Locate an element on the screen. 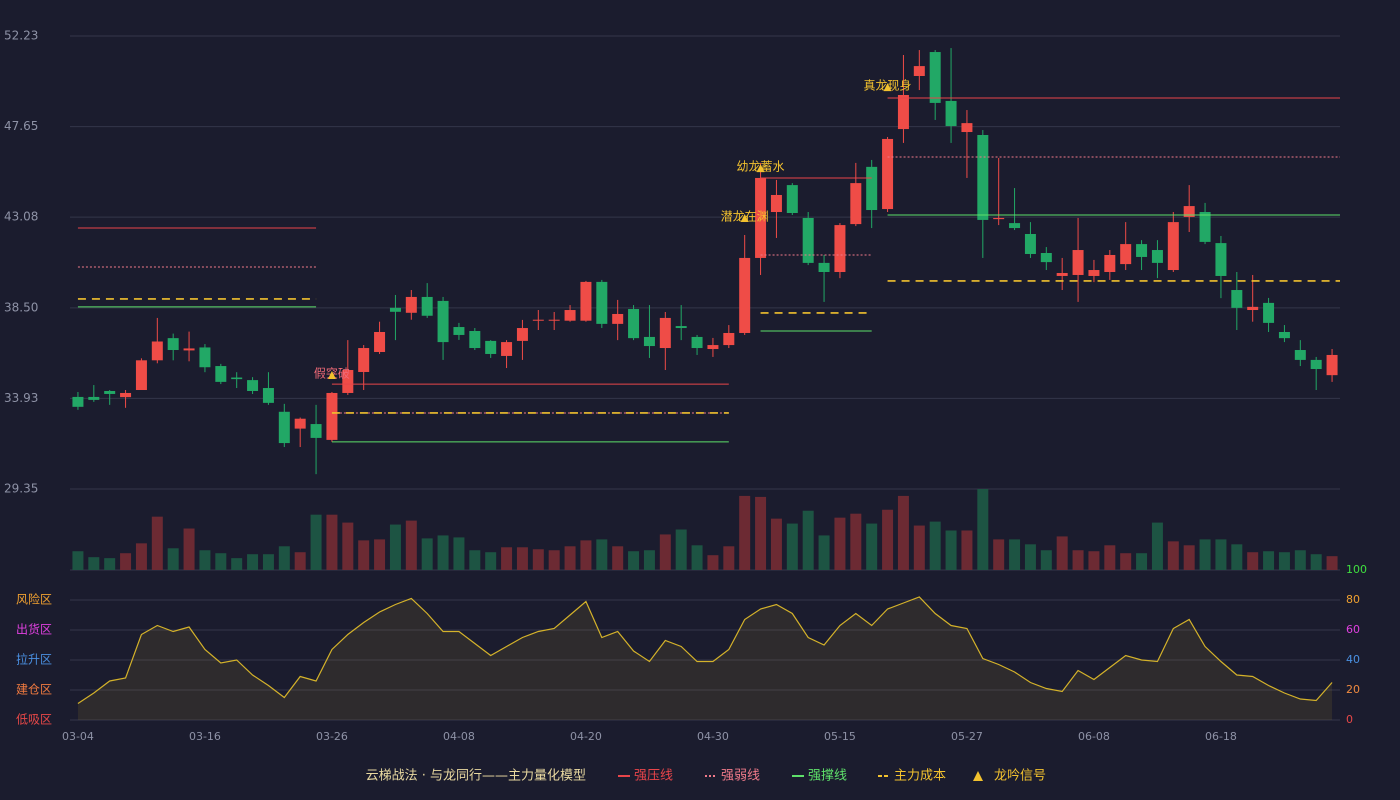 The width and height of the screenshot is (1400, 800). legend-label: 强弱线 is located at coordinates (740, 776).